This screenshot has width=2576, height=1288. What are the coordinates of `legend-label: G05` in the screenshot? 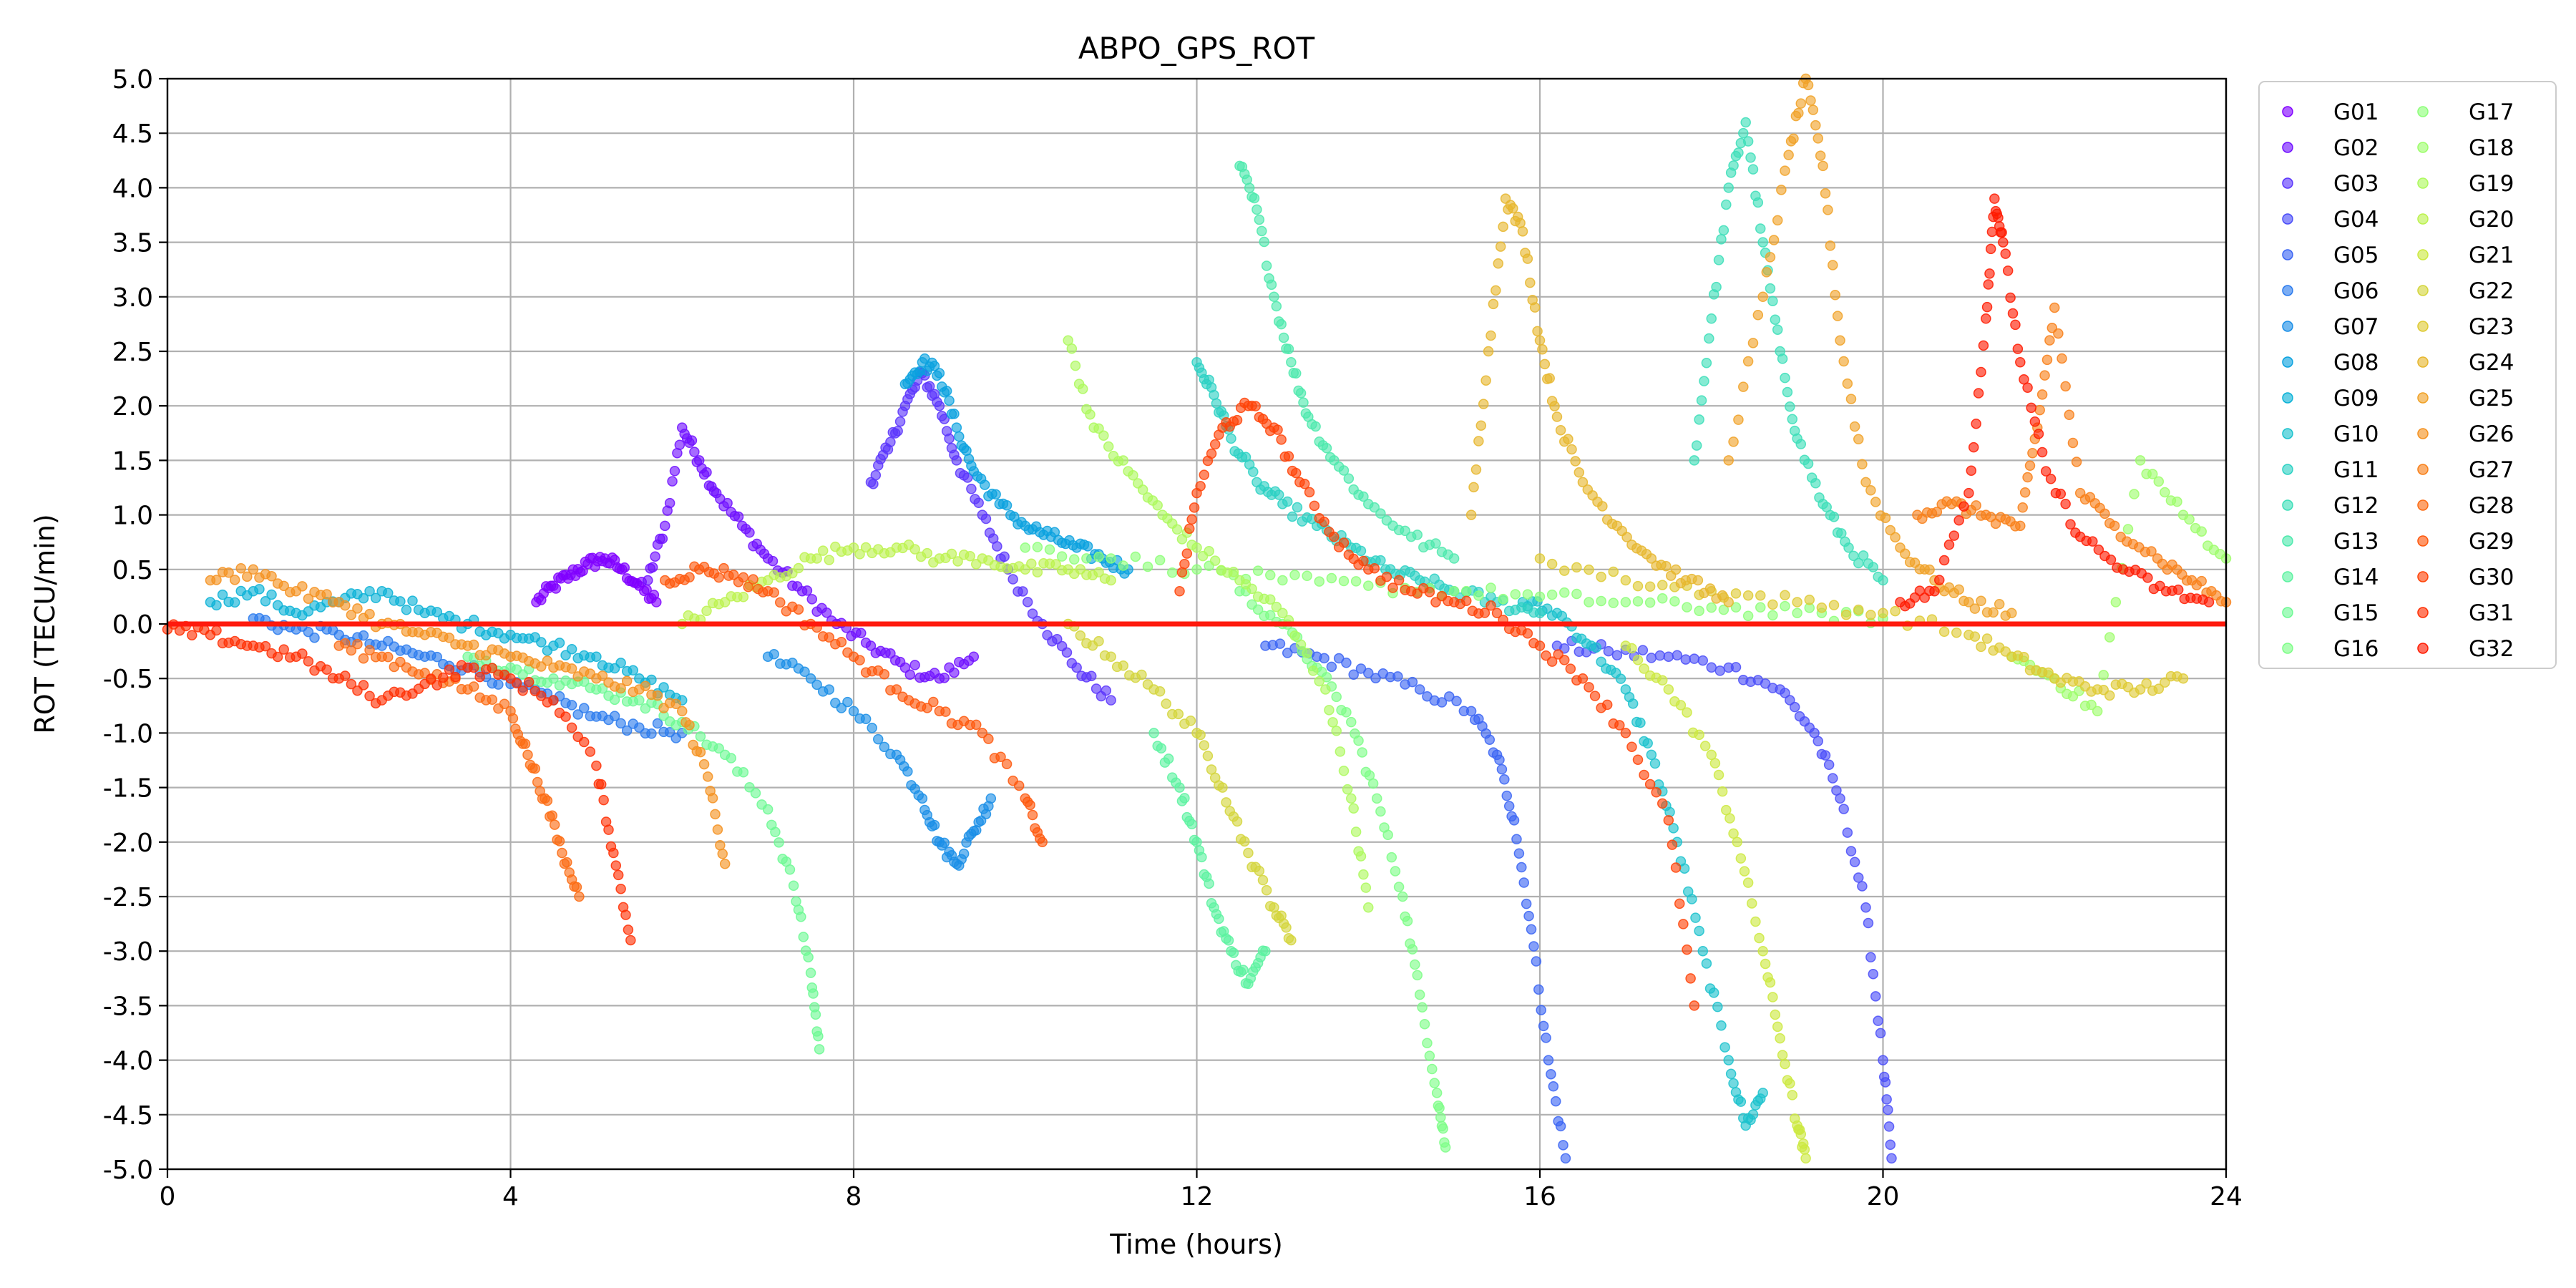 It's located at (2356, 255).